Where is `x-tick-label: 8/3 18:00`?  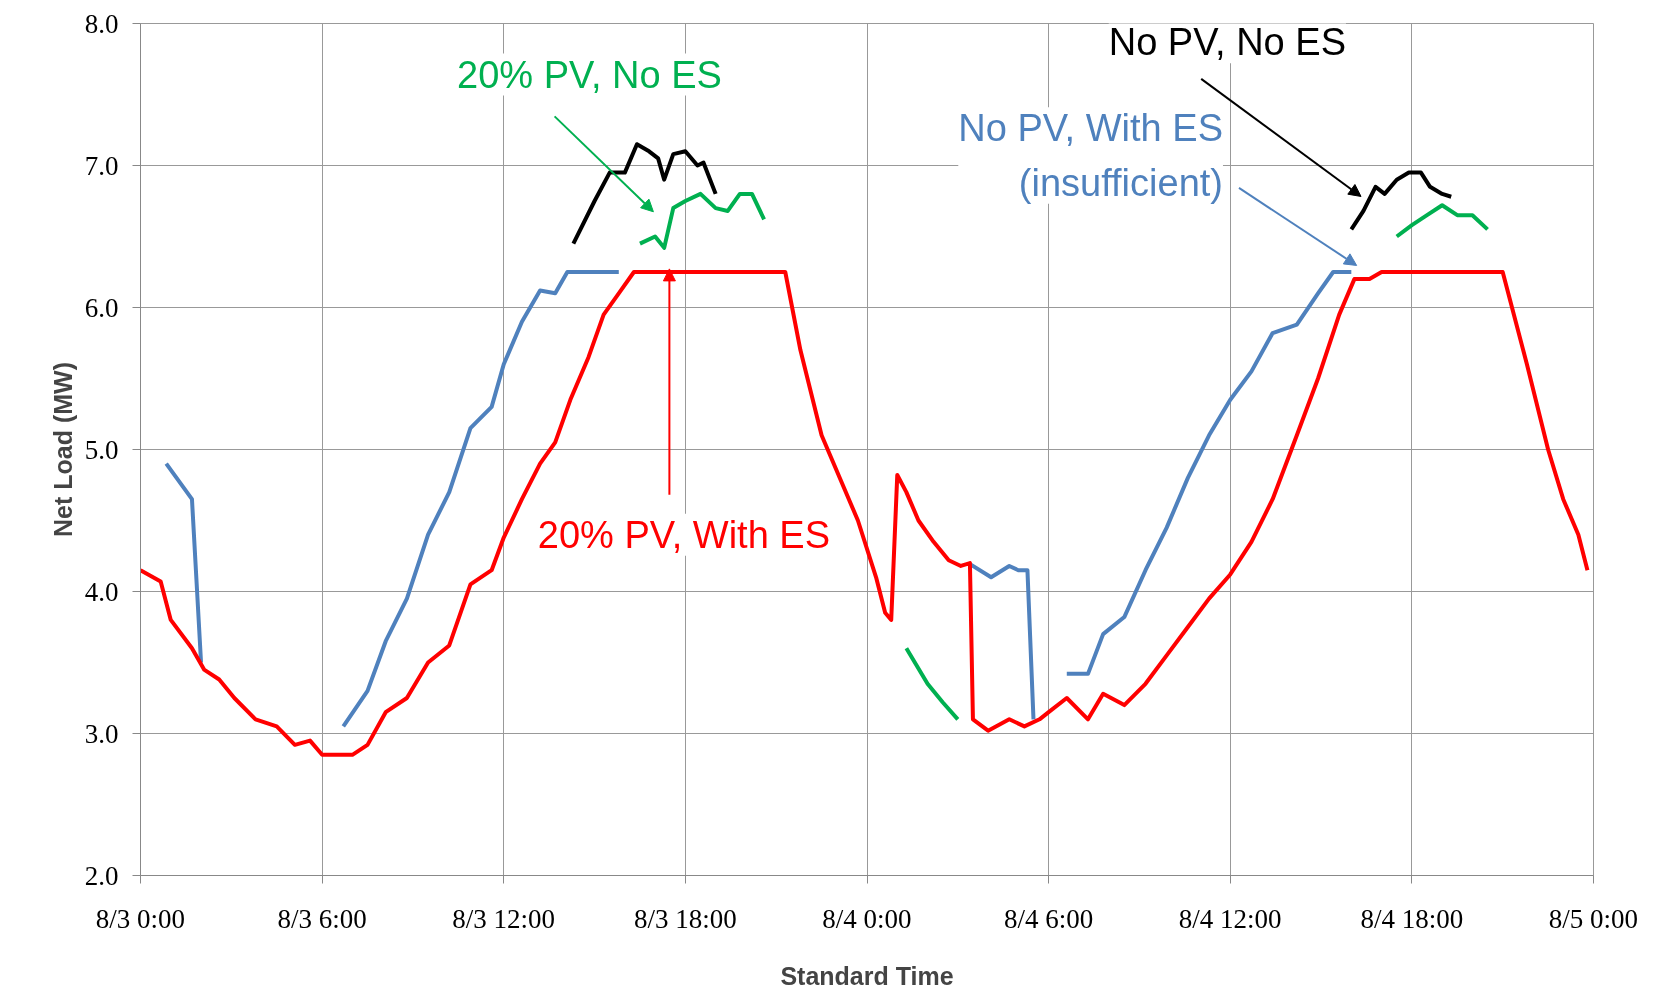
x-tick-label: 8/3 18:00 is located at coordinates (685, 918).